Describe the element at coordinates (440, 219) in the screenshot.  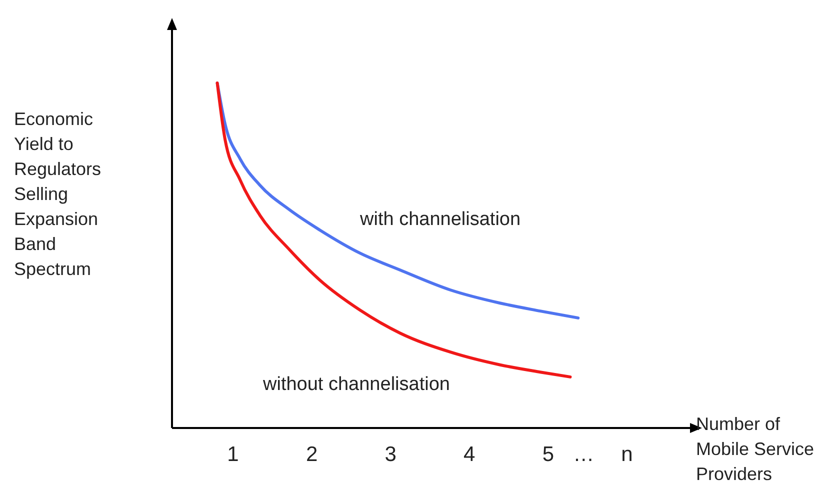
I see `series-label: with channelisation` at that location.